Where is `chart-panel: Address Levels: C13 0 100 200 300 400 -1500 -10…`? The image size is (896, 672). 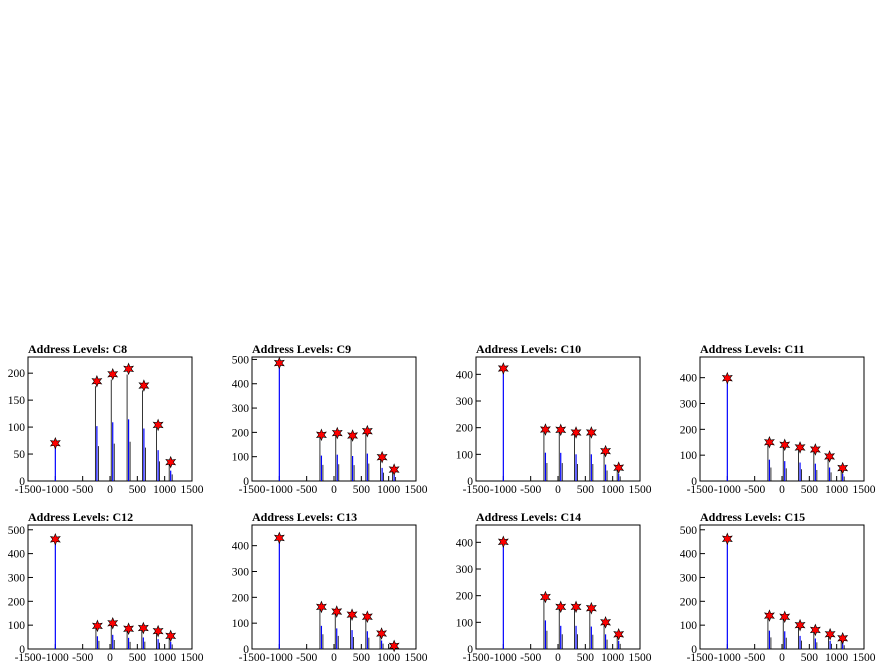
chart-panel: Address Levels: C13 0 100 200 300 400 -1500 -10… is located at coordinates (330, 587).